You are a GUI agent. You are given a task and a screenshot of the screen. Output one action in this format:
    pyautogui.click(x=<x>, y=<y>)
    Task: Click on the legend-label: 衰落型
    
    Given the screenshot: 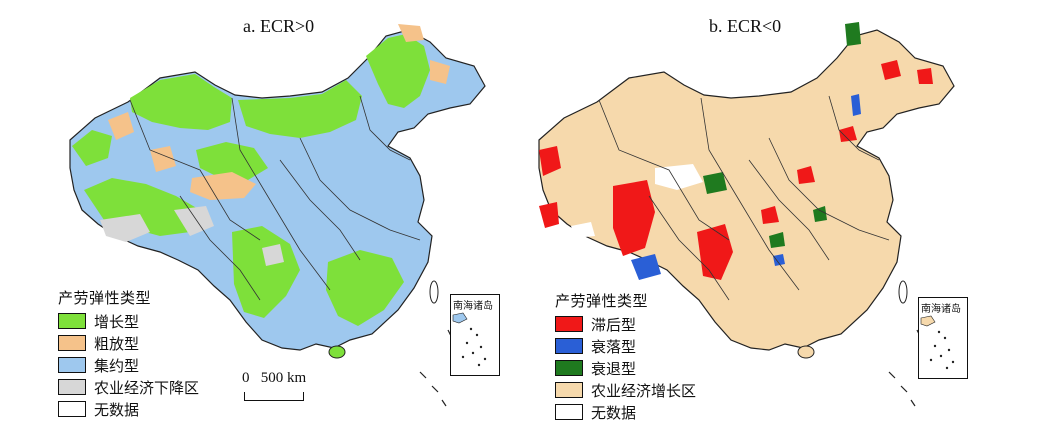 What is the action you would take?
    pyautogui.click(x=614, y=346)
    